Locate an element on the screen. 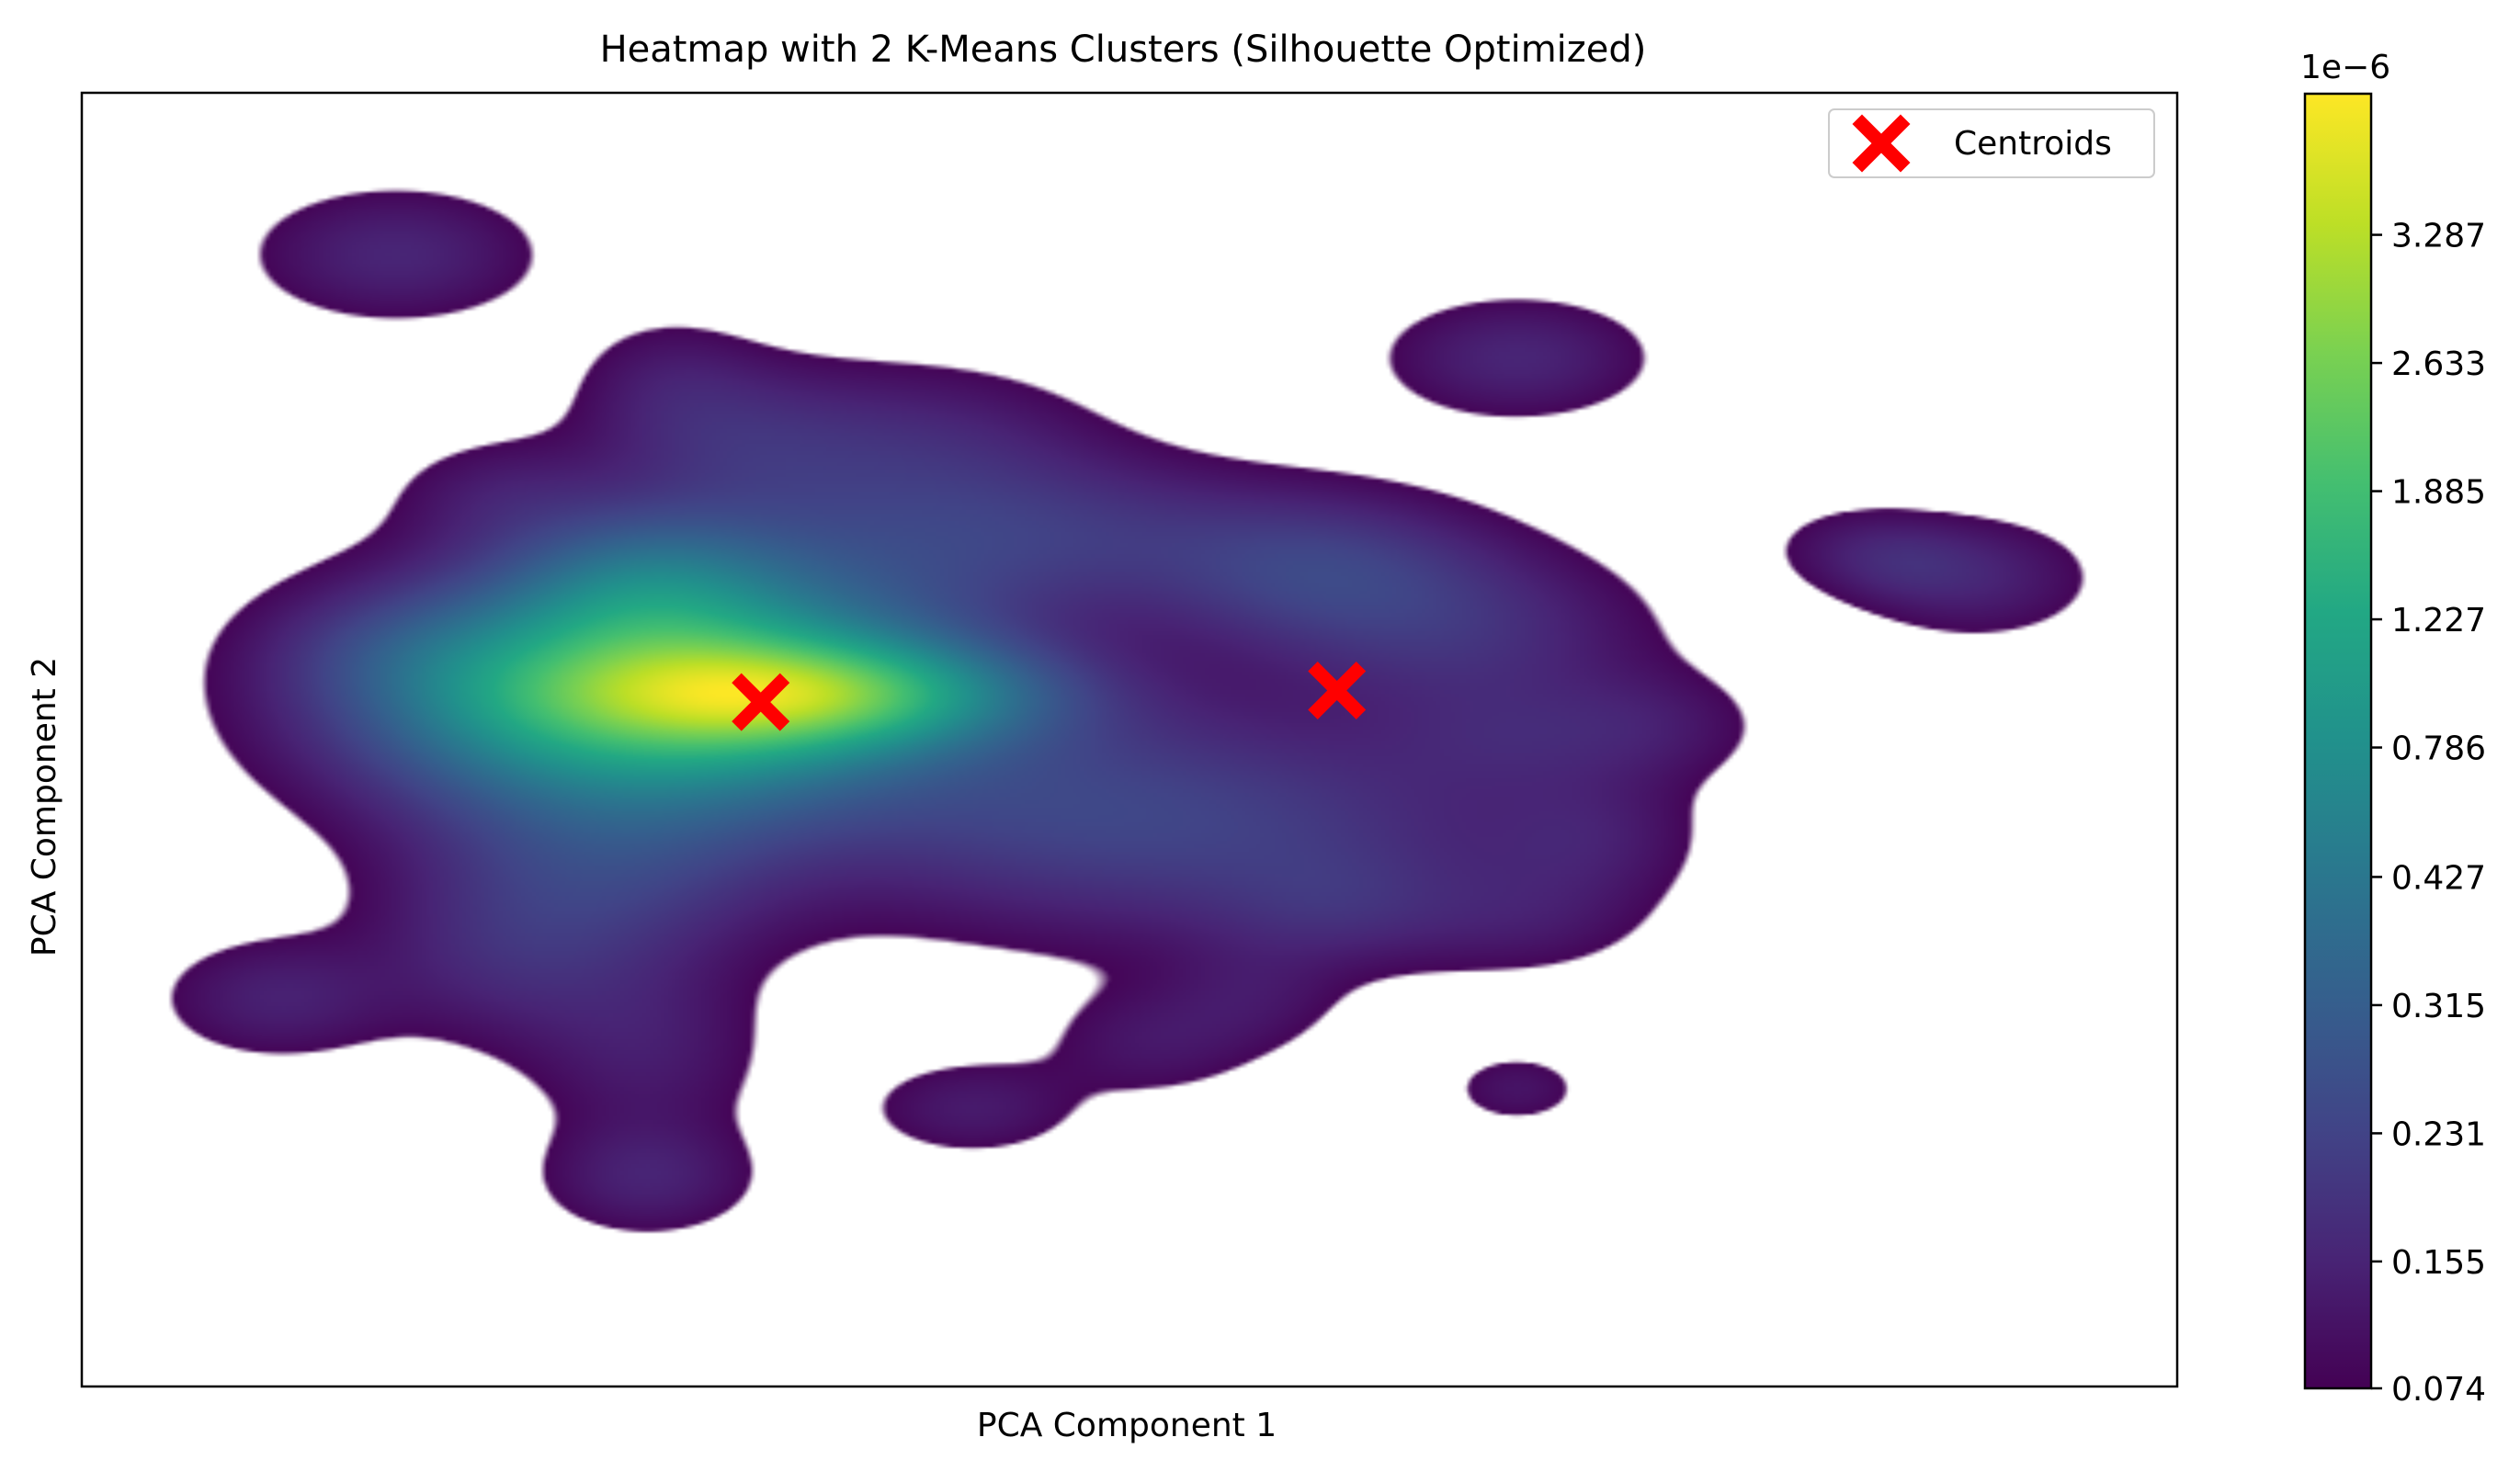  x-axis-label: PCA Component 1 is located at coordinates (1127, 1426).